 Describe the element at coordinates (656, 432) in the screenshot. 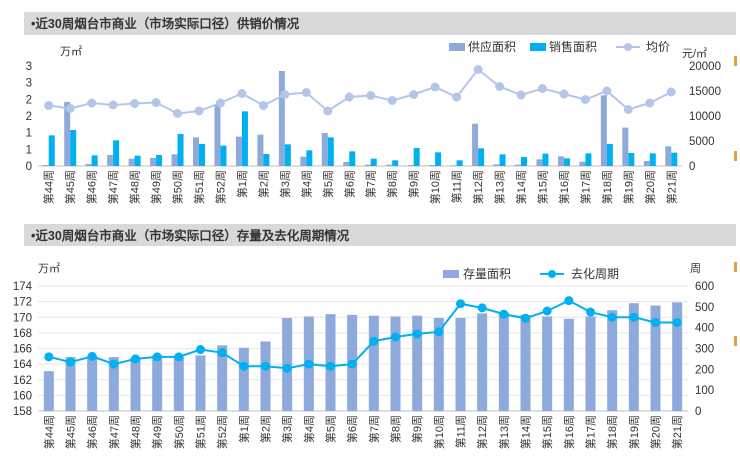

I see `x-tick-label: 第20周` at that location.